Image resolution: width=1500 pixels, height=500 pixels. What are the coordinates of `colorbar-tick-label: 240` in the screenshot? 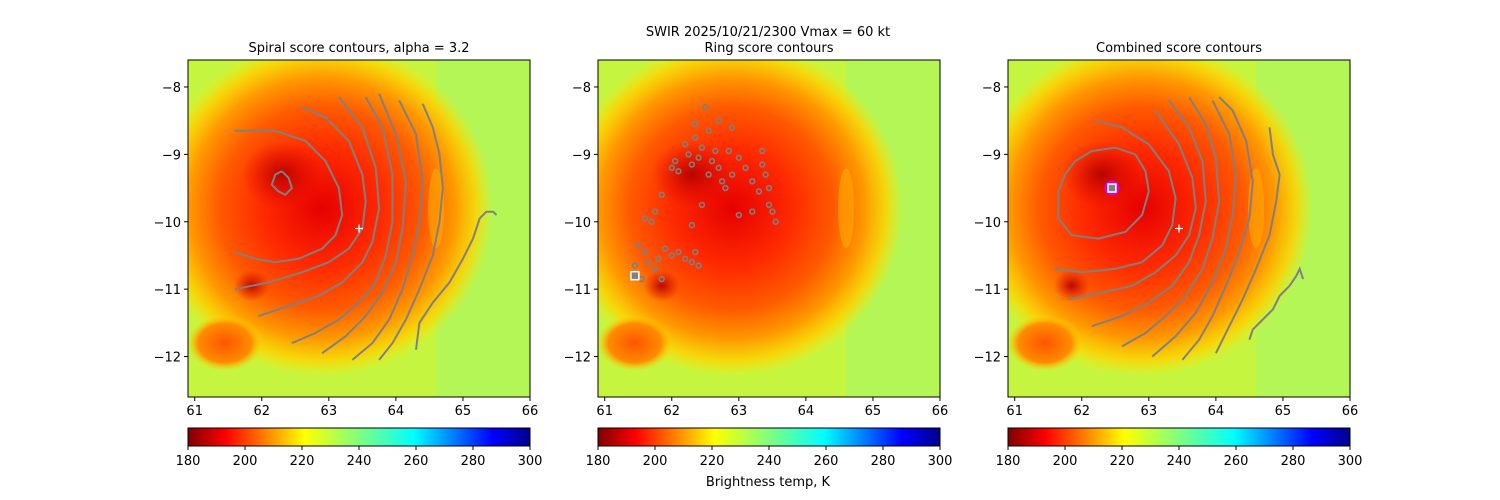 It's located at (1179, 461).